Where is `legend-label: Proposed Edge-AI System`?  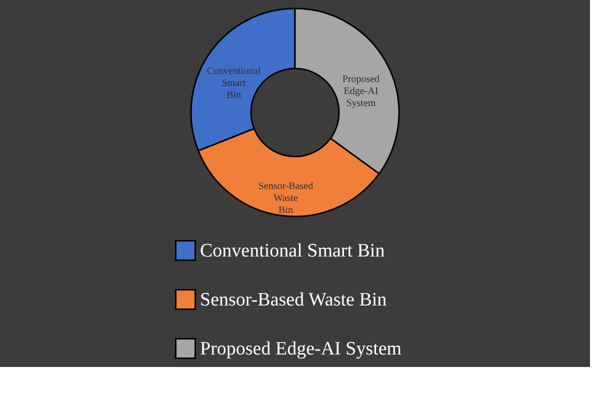
legend-label: Proposed Edge-AI System is located at coordinates (301, 349).